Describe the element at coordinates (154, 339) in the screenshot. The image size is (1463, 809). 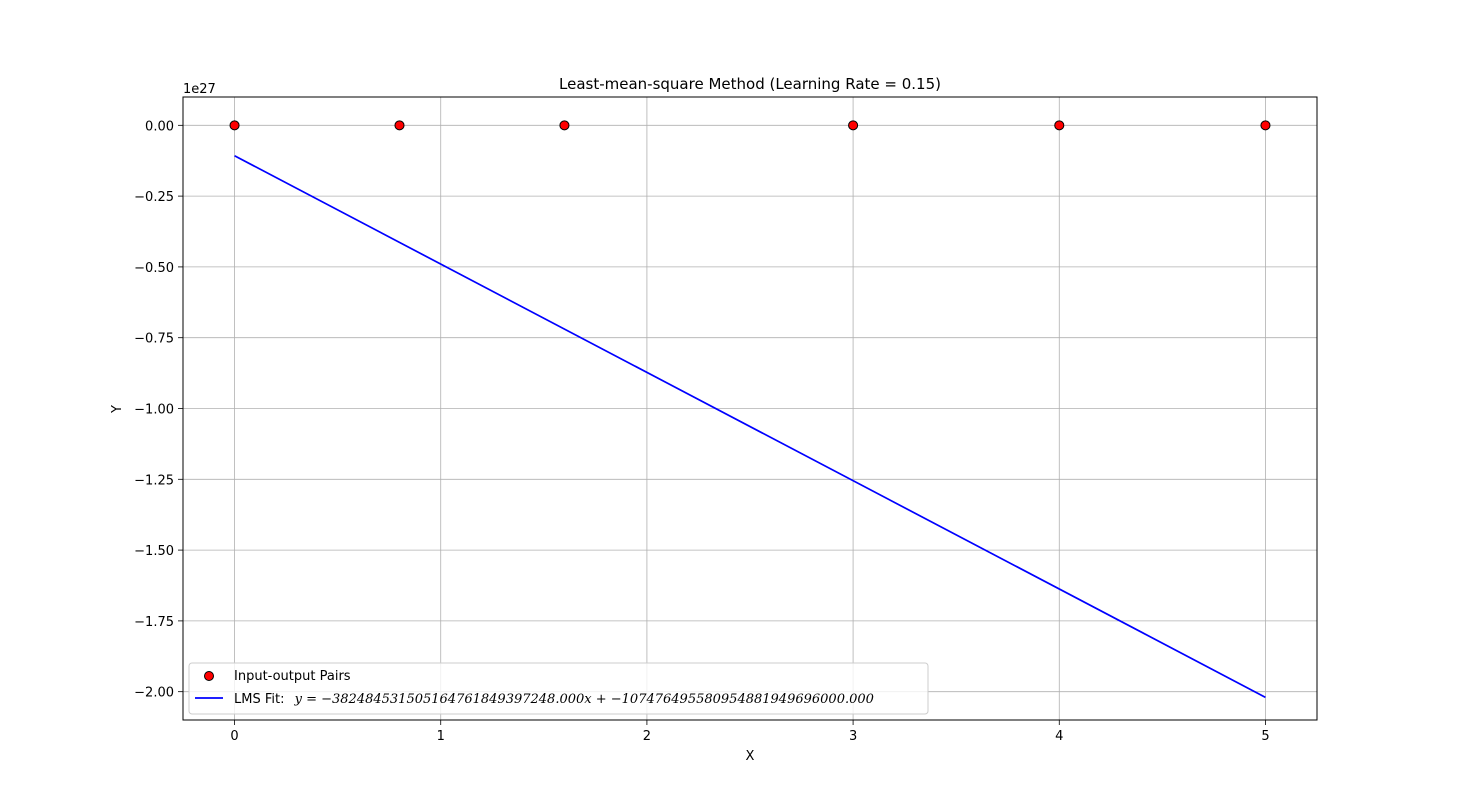
I see `y-tick-label: −0.75` at that location.